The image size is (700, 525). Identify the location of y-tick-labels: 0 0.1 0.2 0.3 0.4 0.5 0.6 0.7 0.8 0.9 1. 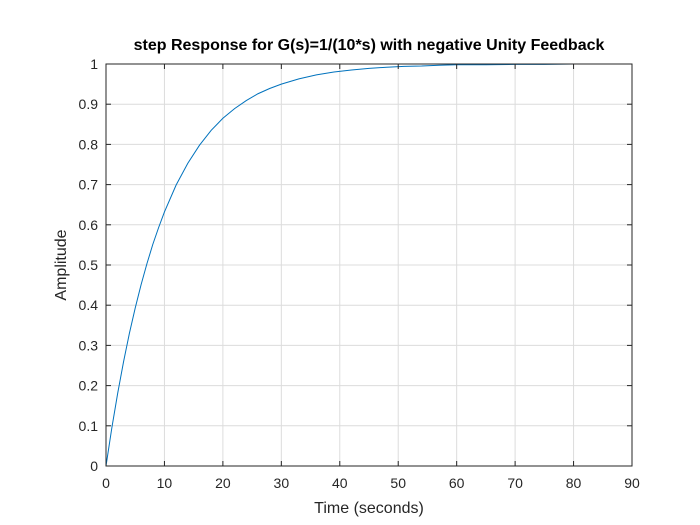
(89, 265).